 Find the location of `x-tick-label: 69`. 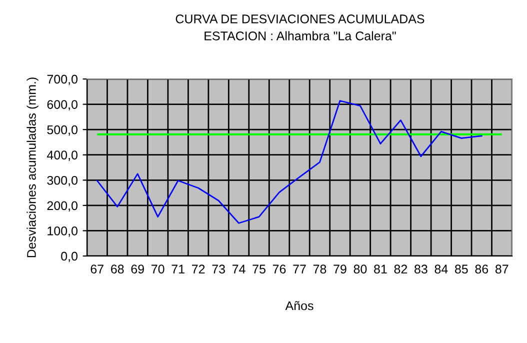

x-tick-label: 69 is located at coordinates (137, 269).